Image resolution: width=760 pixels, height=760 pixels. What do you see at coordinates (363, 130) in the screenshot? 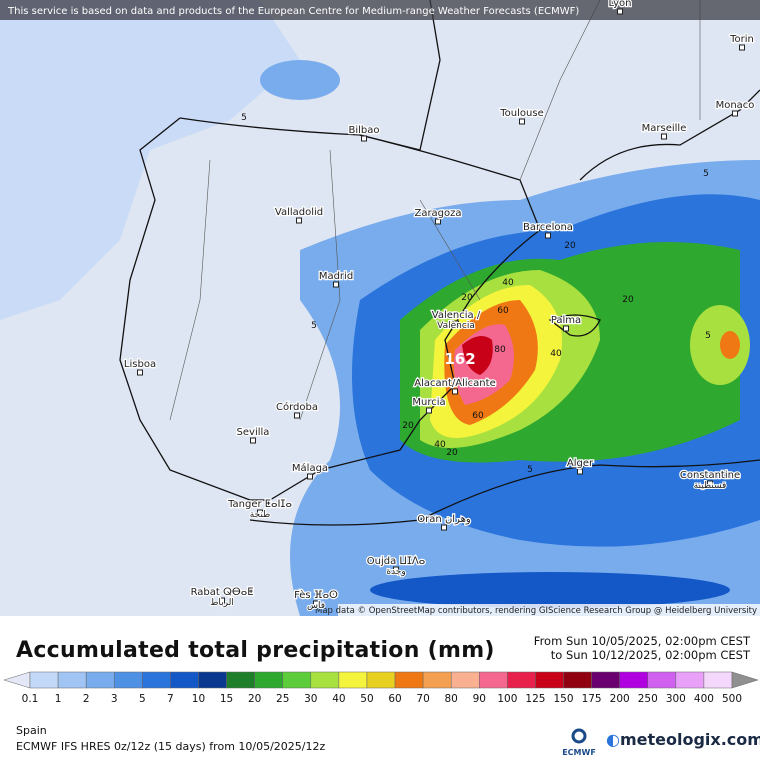
I see `city-label: Bilbao` at bounding box center [363, 130].